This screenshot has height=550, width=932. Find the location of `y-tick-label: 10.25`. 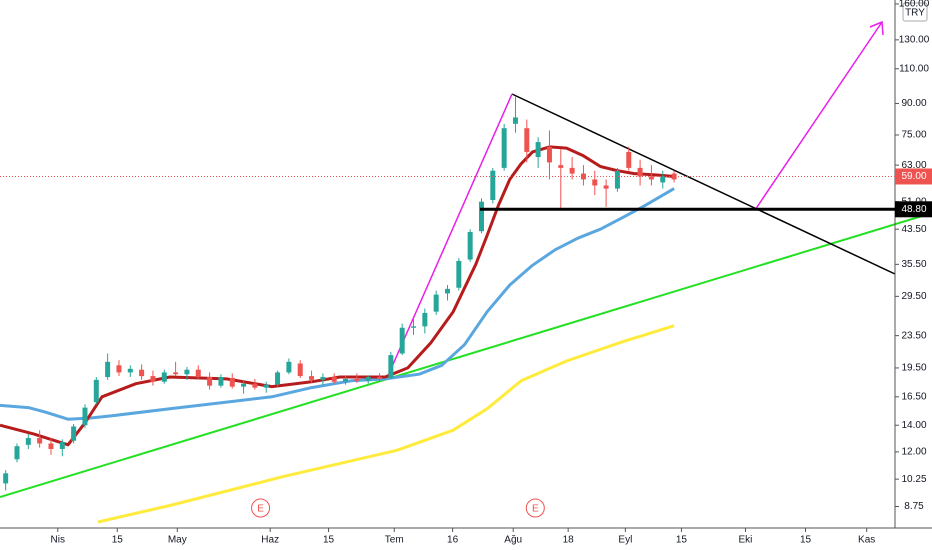

y-tick-label: 10.25 is located at coordinates (913, 479).